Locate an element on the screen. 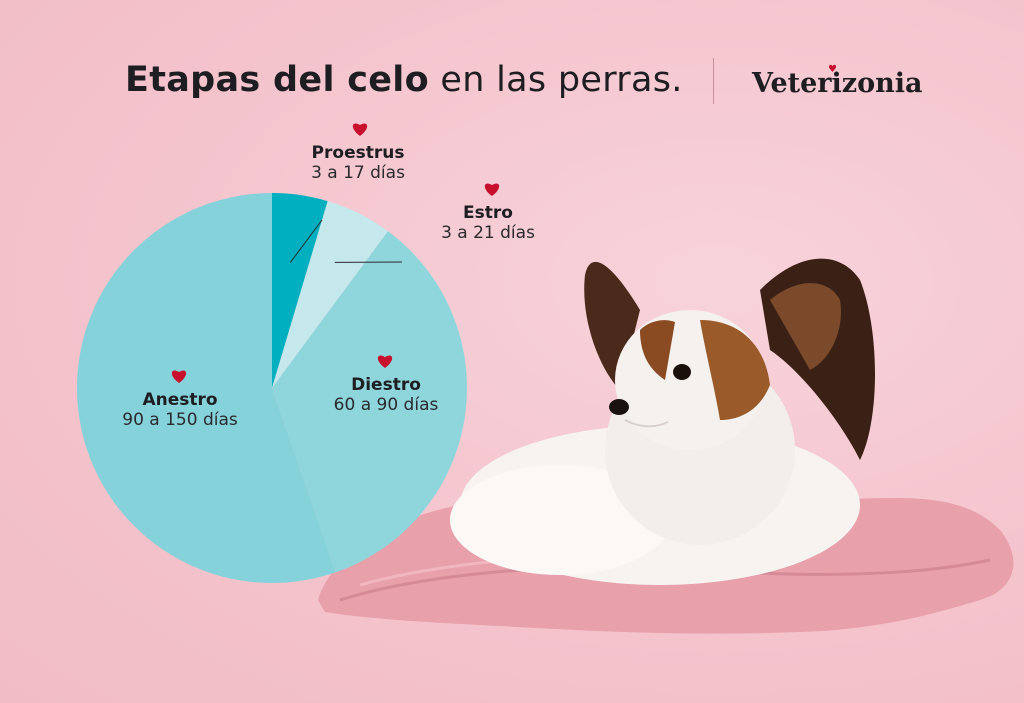  pie-slice-estro is located at coordinates (330, 294).